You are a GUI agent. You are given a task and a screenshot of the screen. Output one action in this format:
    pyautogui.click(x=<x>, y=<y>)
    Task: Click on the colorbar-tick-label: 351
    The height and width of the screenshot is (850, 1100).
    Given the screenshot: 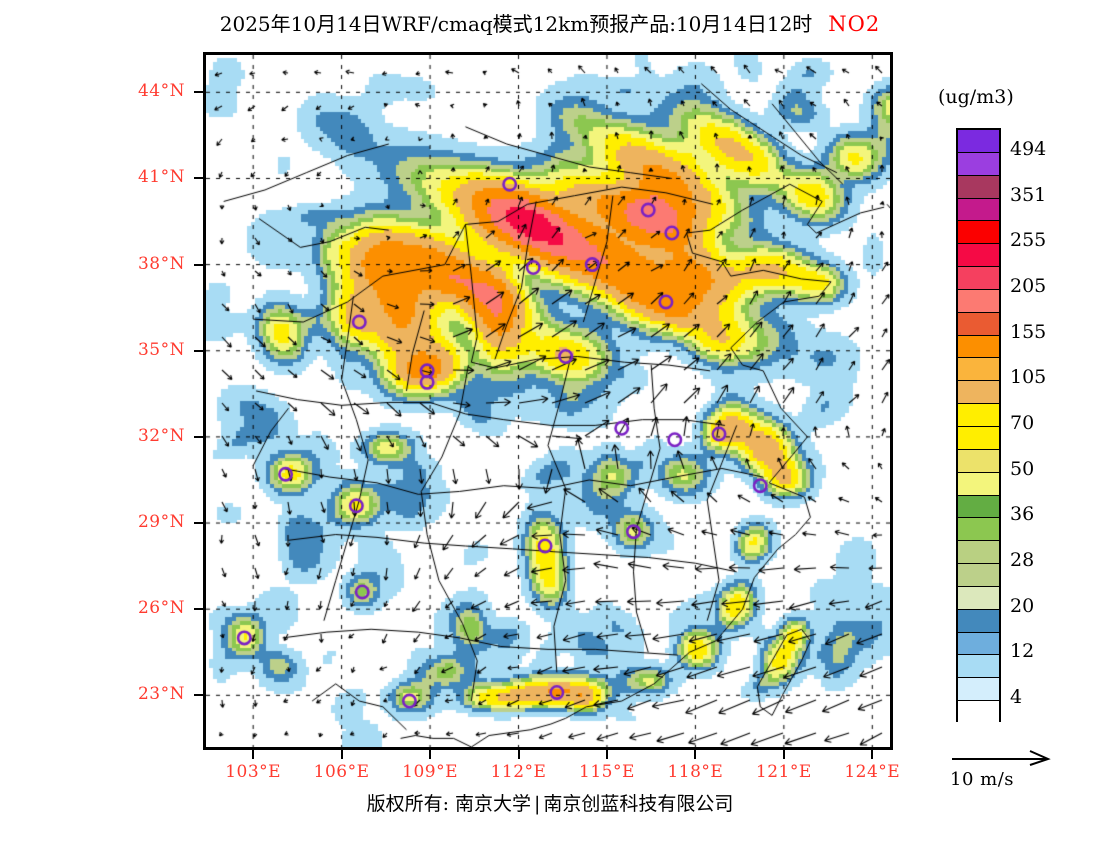 What is the action you would take?
    pyautogui.click(x=1028, y=194)
    